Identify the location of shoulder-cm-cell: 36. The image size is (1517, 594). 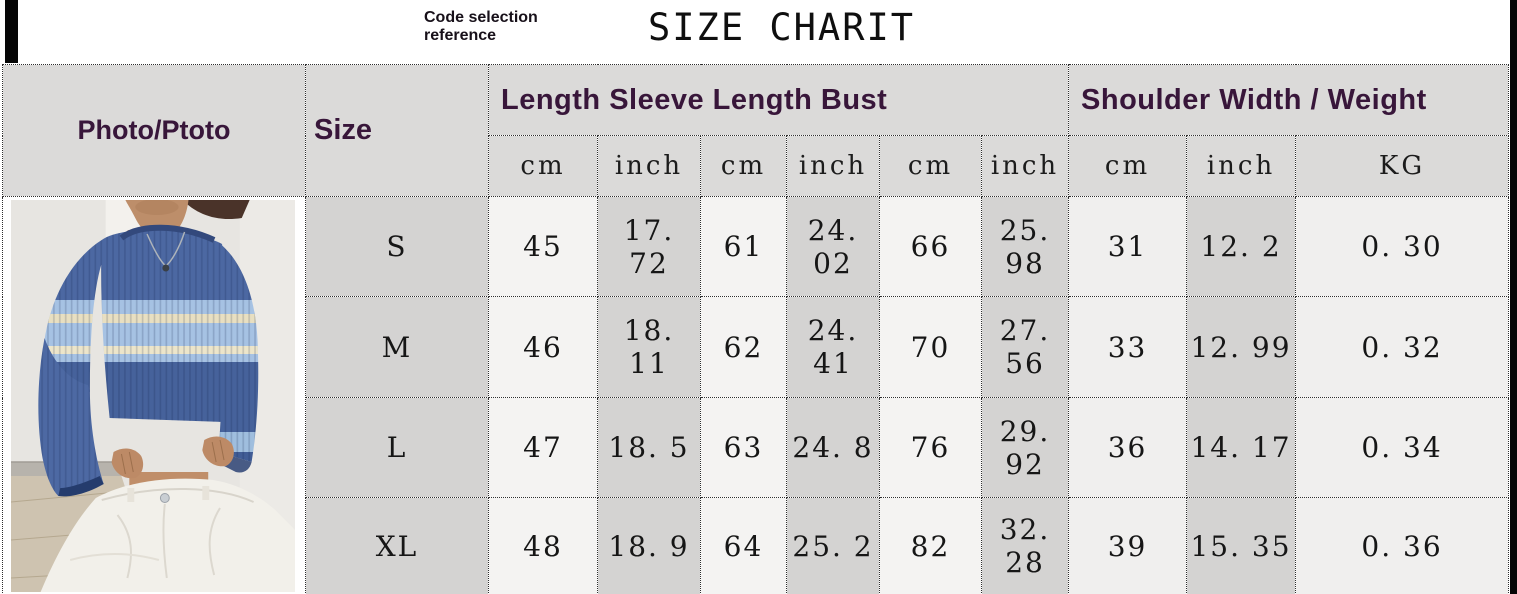
(1128, 447).